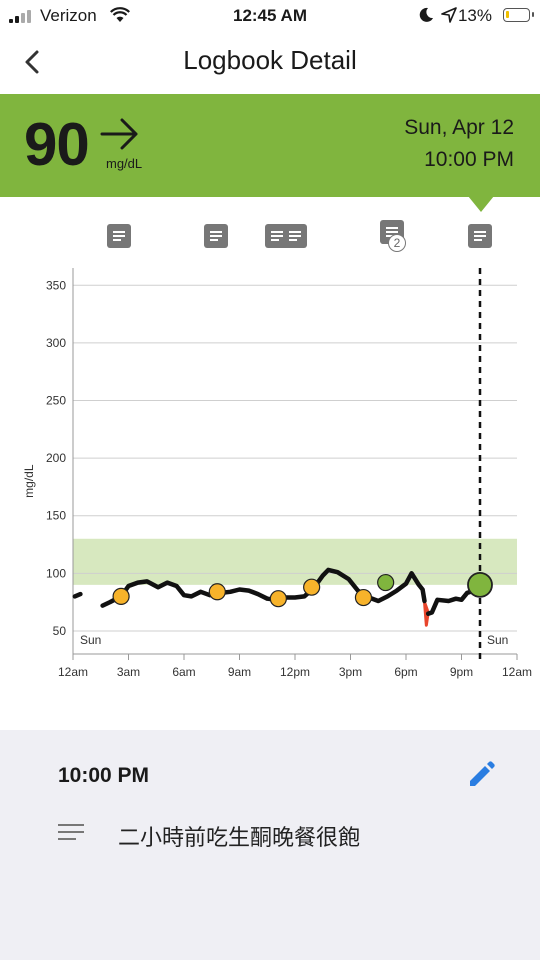 This screenshot has height=960, width=540. What do you see at coordinates (77, 595) in the screenshot?
I see `glucose-line` at bounding box center [77, 595].